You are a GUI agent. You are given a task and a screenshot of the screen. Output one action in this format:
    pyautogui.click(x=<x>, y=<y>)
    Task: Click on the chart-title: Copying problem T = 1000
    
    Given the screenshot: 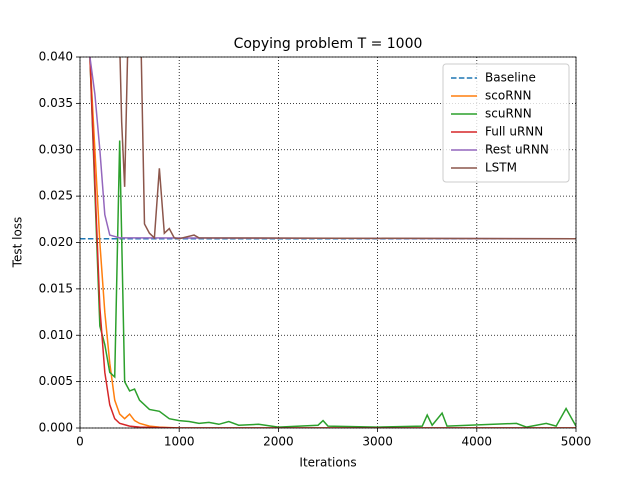 What is the action you would take?
    pyautogui.click(x=328, y=44)
    